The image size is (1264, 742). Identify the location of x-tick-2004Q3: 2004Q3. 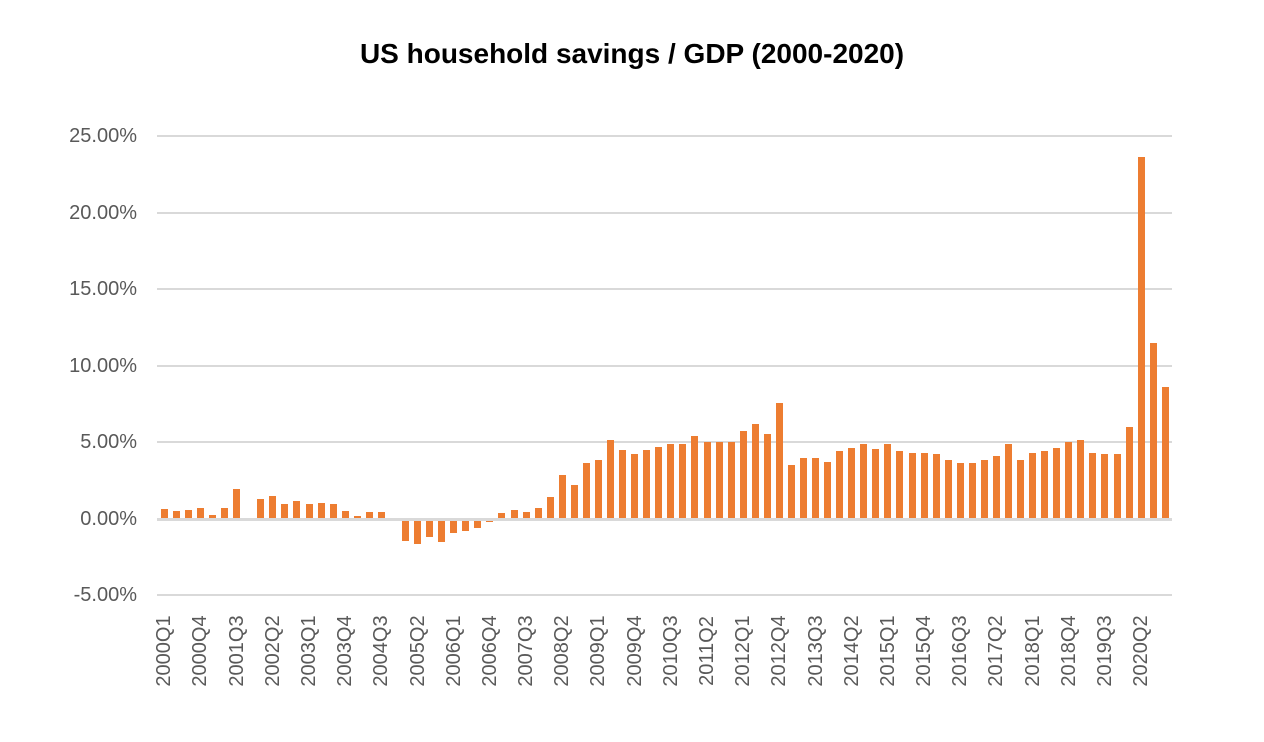
(381, 651).